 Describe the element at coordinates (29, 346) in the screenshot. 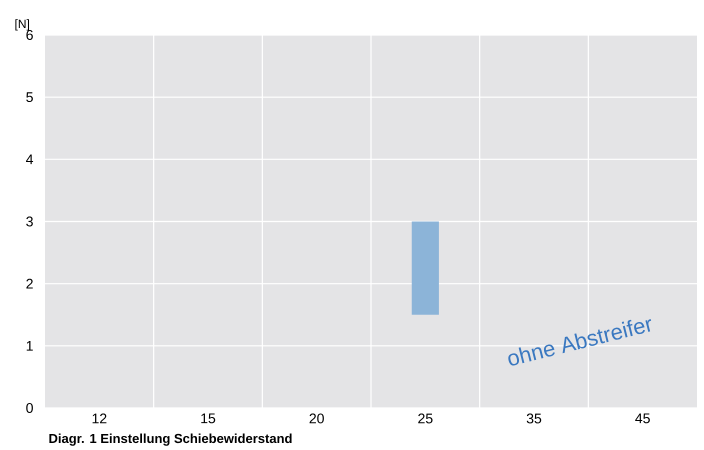

I see `y-tick-label: 1` at that location.